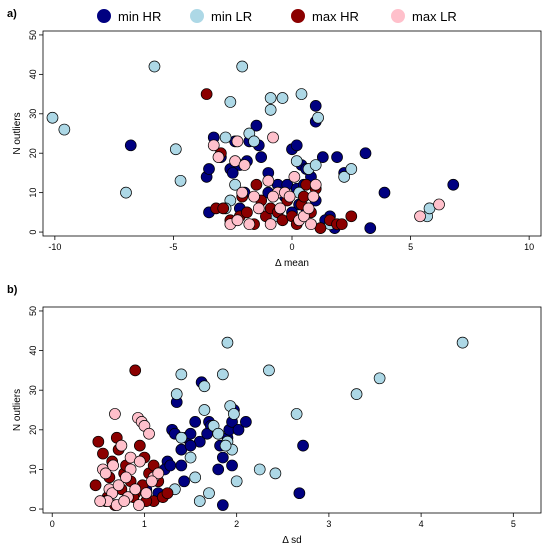 The width and height of the screenshot is (550, 544). I want to click on series-max-lr, so click(326, 181).